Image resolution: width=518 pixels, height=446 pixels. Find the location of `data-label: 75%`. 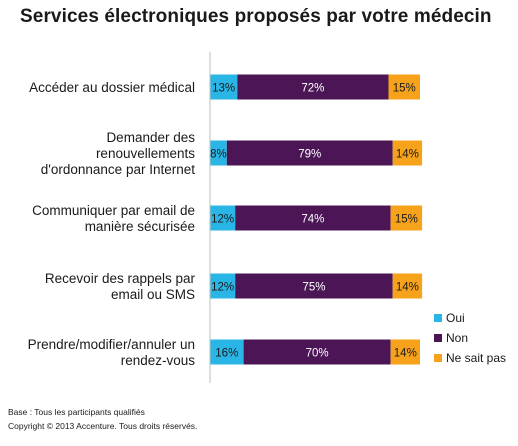

data-label: 75% is located at coordinates (313, 288).